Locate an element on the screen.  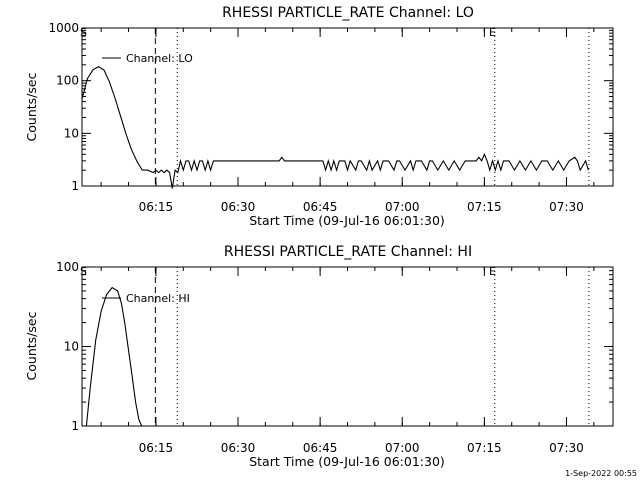
footer-timestamp: 1-Sep-2022 00:55 is located at coordinates (601, 473).